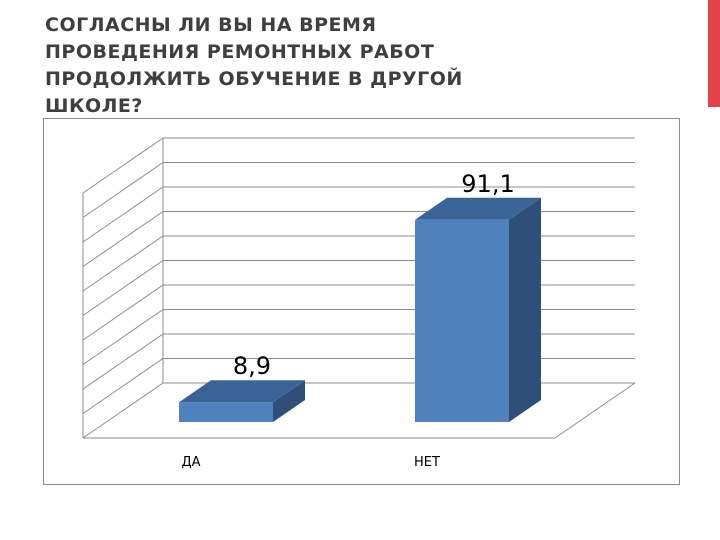 The width and height of the screenshot is (720, 540). Describe the element at coordinates (714, 53) in the screenshot. I see `accent-bar` at that location.